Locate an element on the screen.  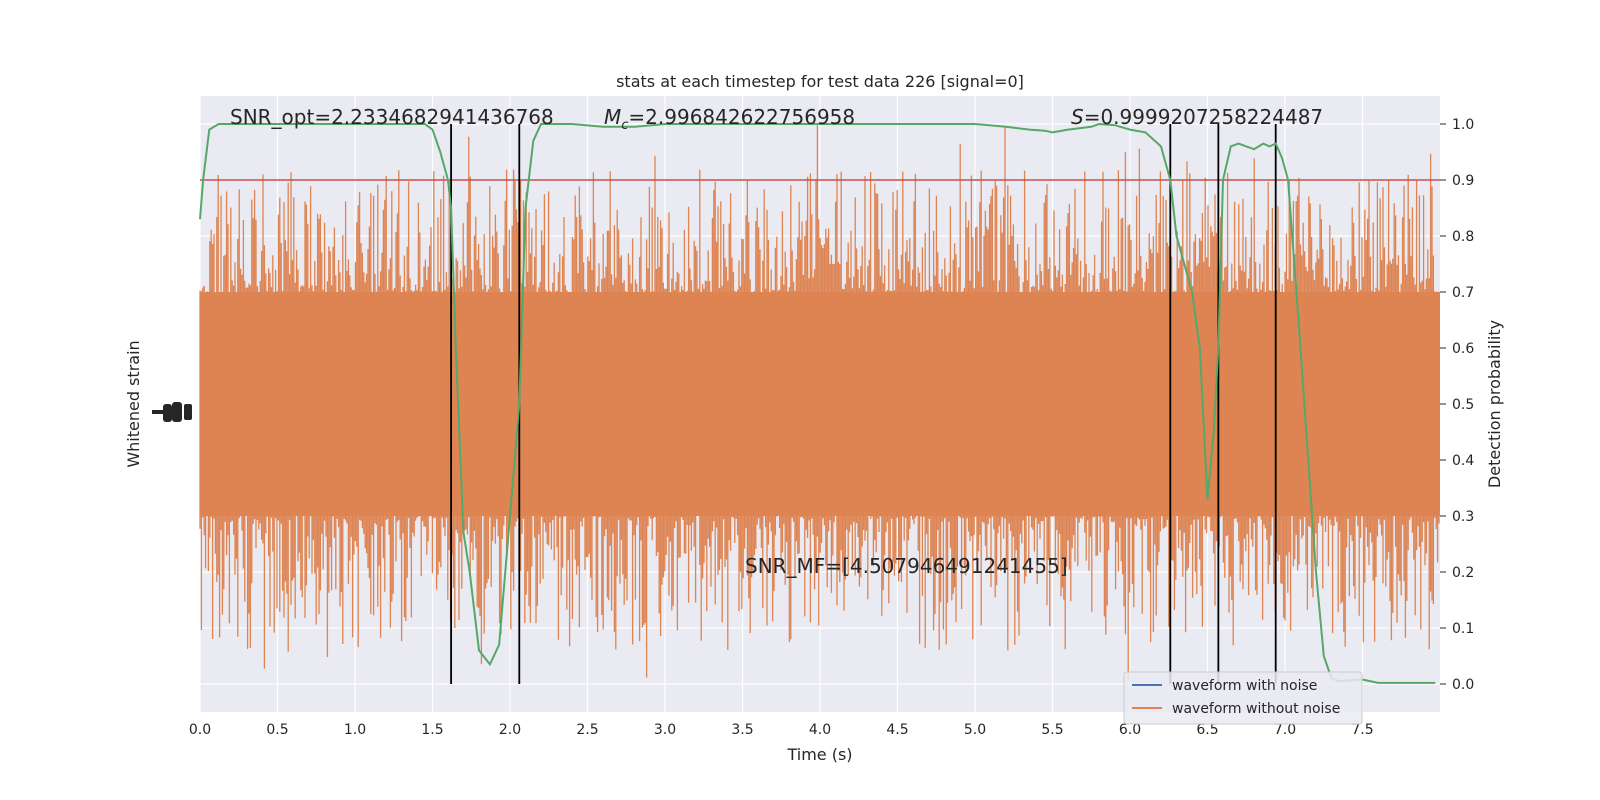
x-tick-label: 6.0 is located at coordinates (1130, 730).